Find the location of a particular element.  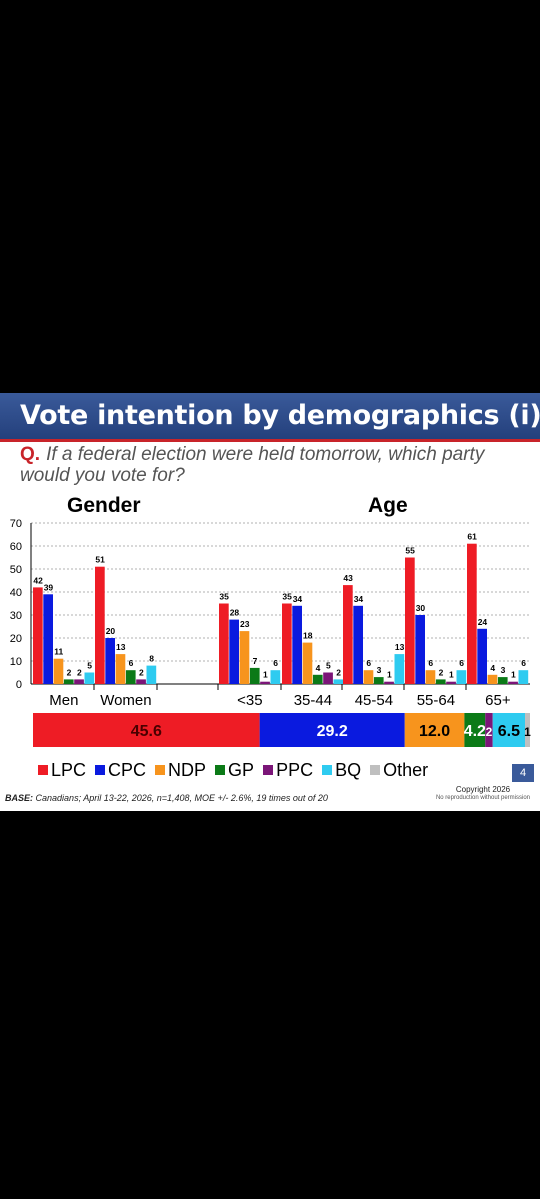

bar-value-label: 20 is located at coordinates (111, 631).